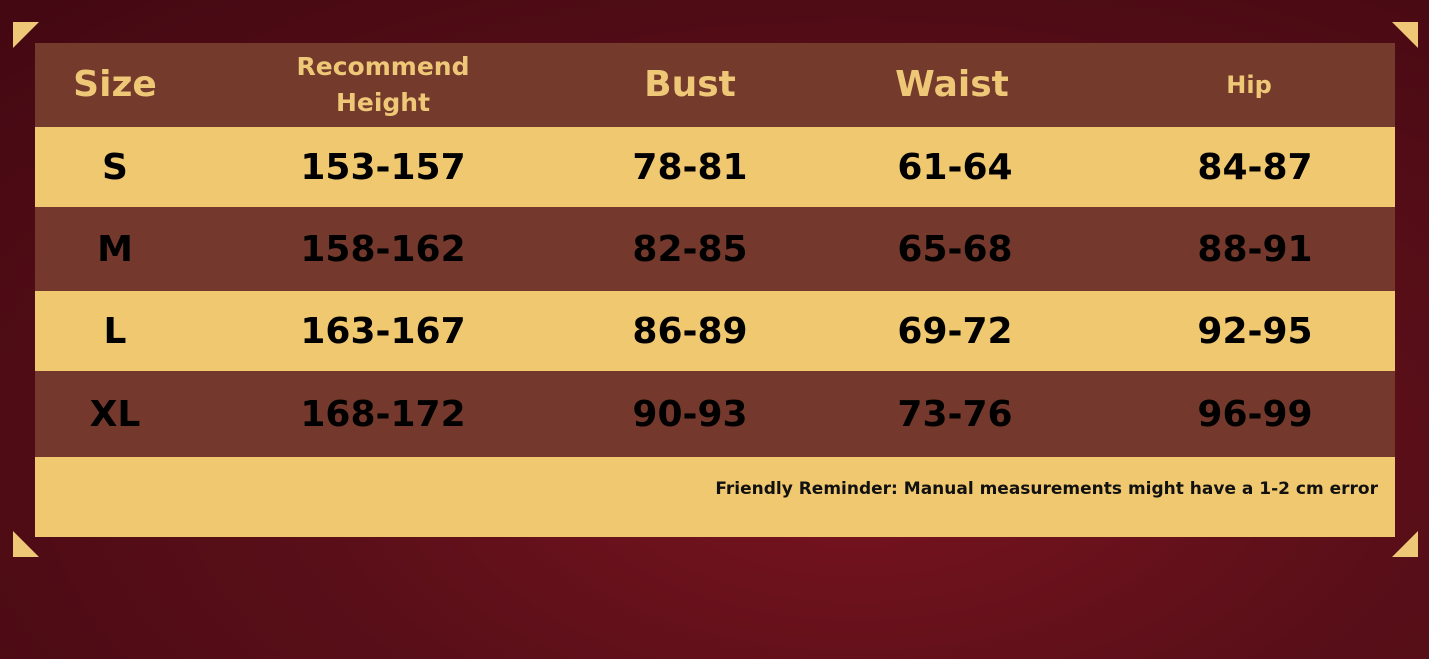 Image resolution: width=1429 pixels, height=659 pixels. I want to click on table-header: Size Recommend Height Bust Waist Hip, so click(715, 85).